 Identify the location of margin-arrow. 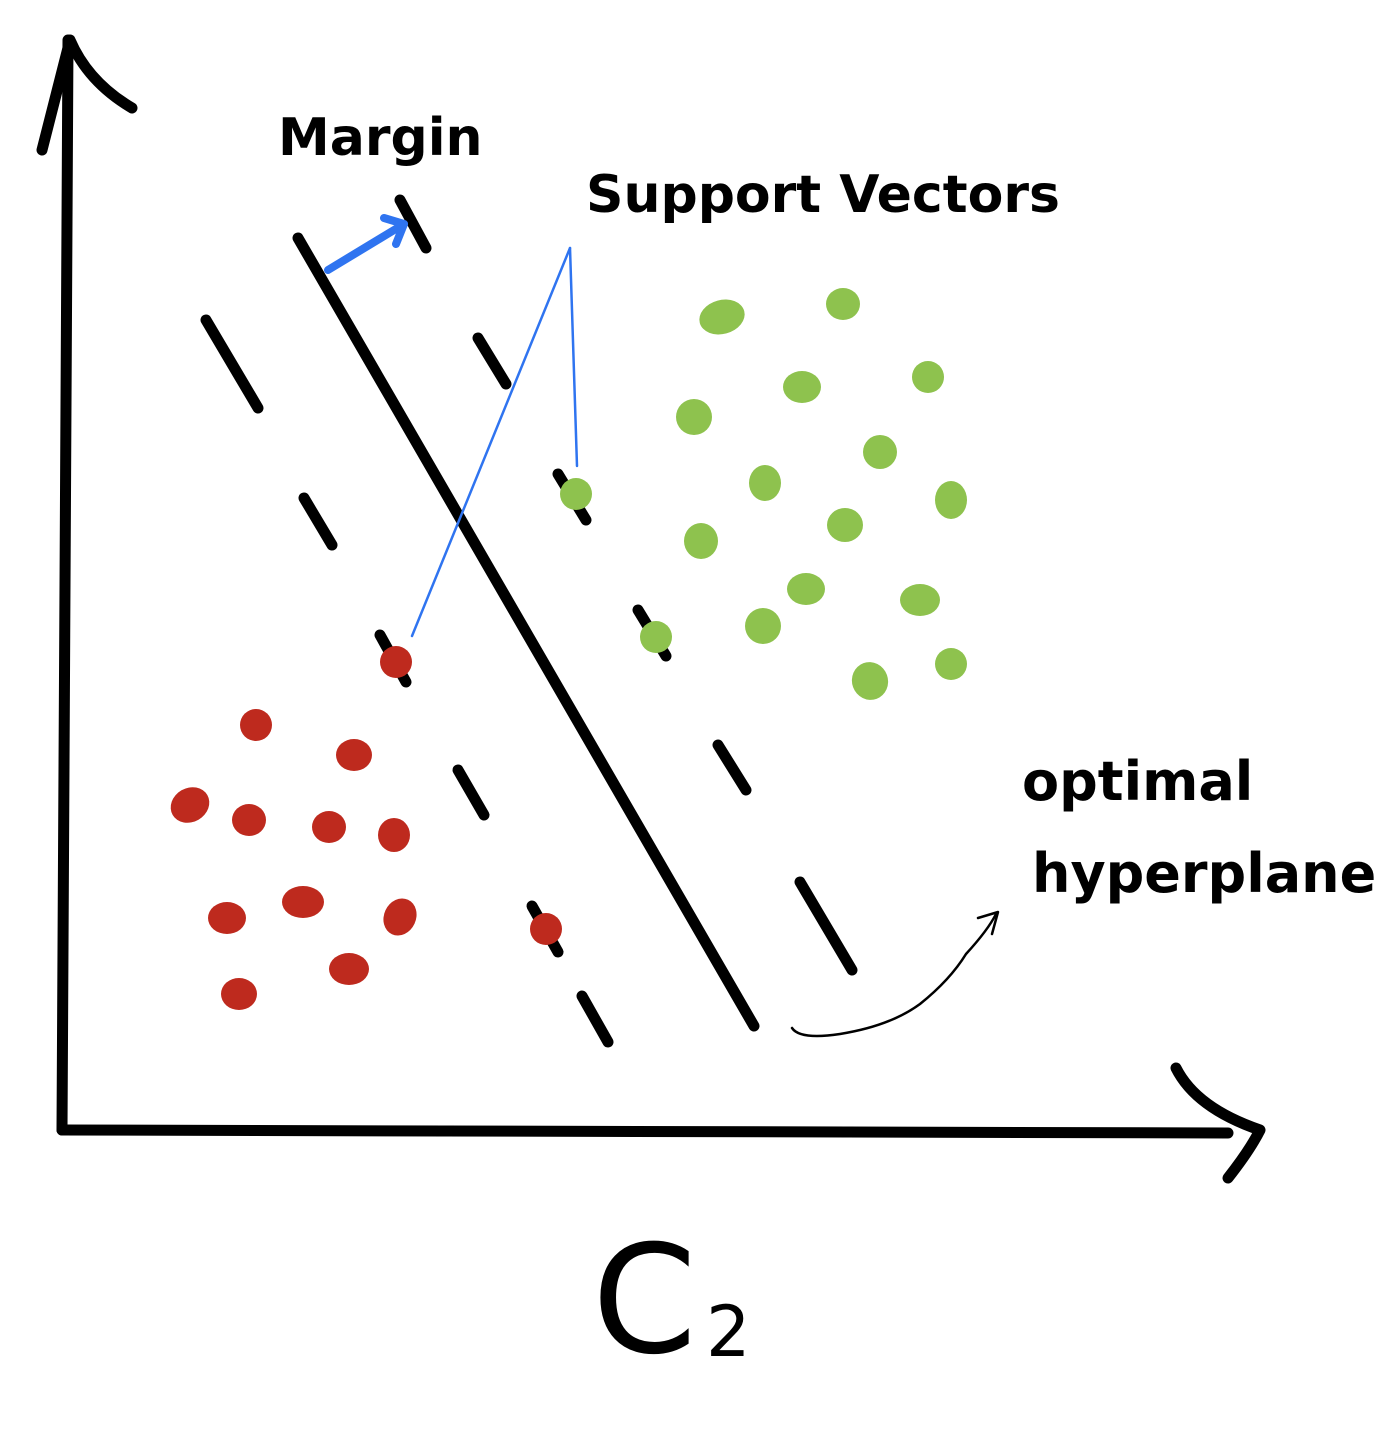
(366, 244).